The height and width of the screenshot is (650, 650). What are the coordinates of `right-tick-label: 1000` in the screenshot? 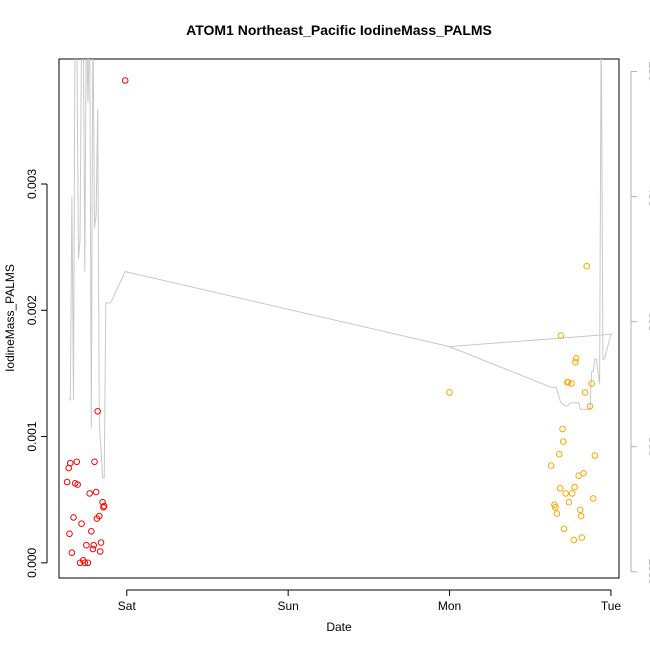 It's located at (648, 571).